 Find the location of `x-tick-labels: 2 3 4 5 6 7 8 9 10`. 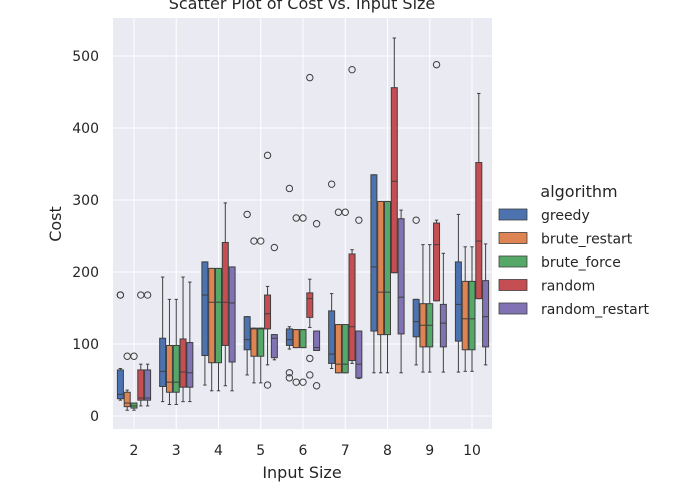

x-tick-labels: 2 3 4 5 6 7 8 9 10 is located at coordinates (305, 451).